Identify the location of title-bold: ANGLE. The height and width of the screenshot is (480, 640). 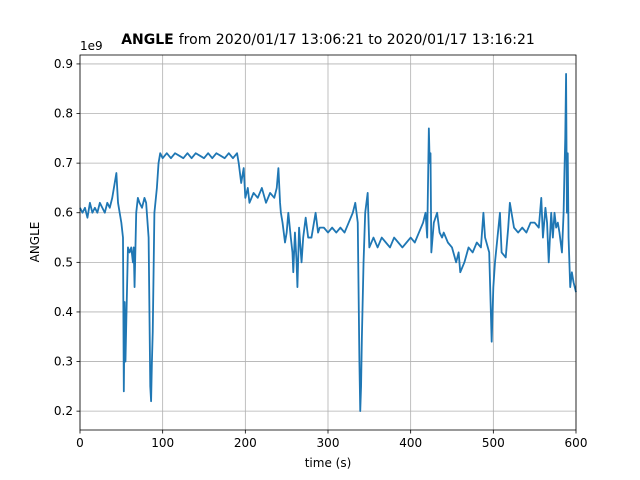
(147, 40).